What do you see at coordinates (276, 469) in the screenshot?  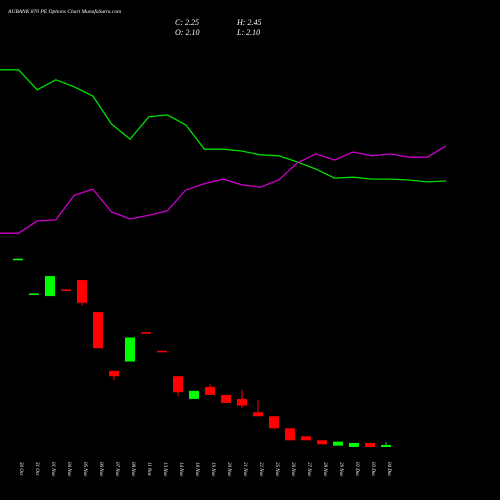 I see `x-tick-label: 25 Nov` at bounding box center [276, 469].